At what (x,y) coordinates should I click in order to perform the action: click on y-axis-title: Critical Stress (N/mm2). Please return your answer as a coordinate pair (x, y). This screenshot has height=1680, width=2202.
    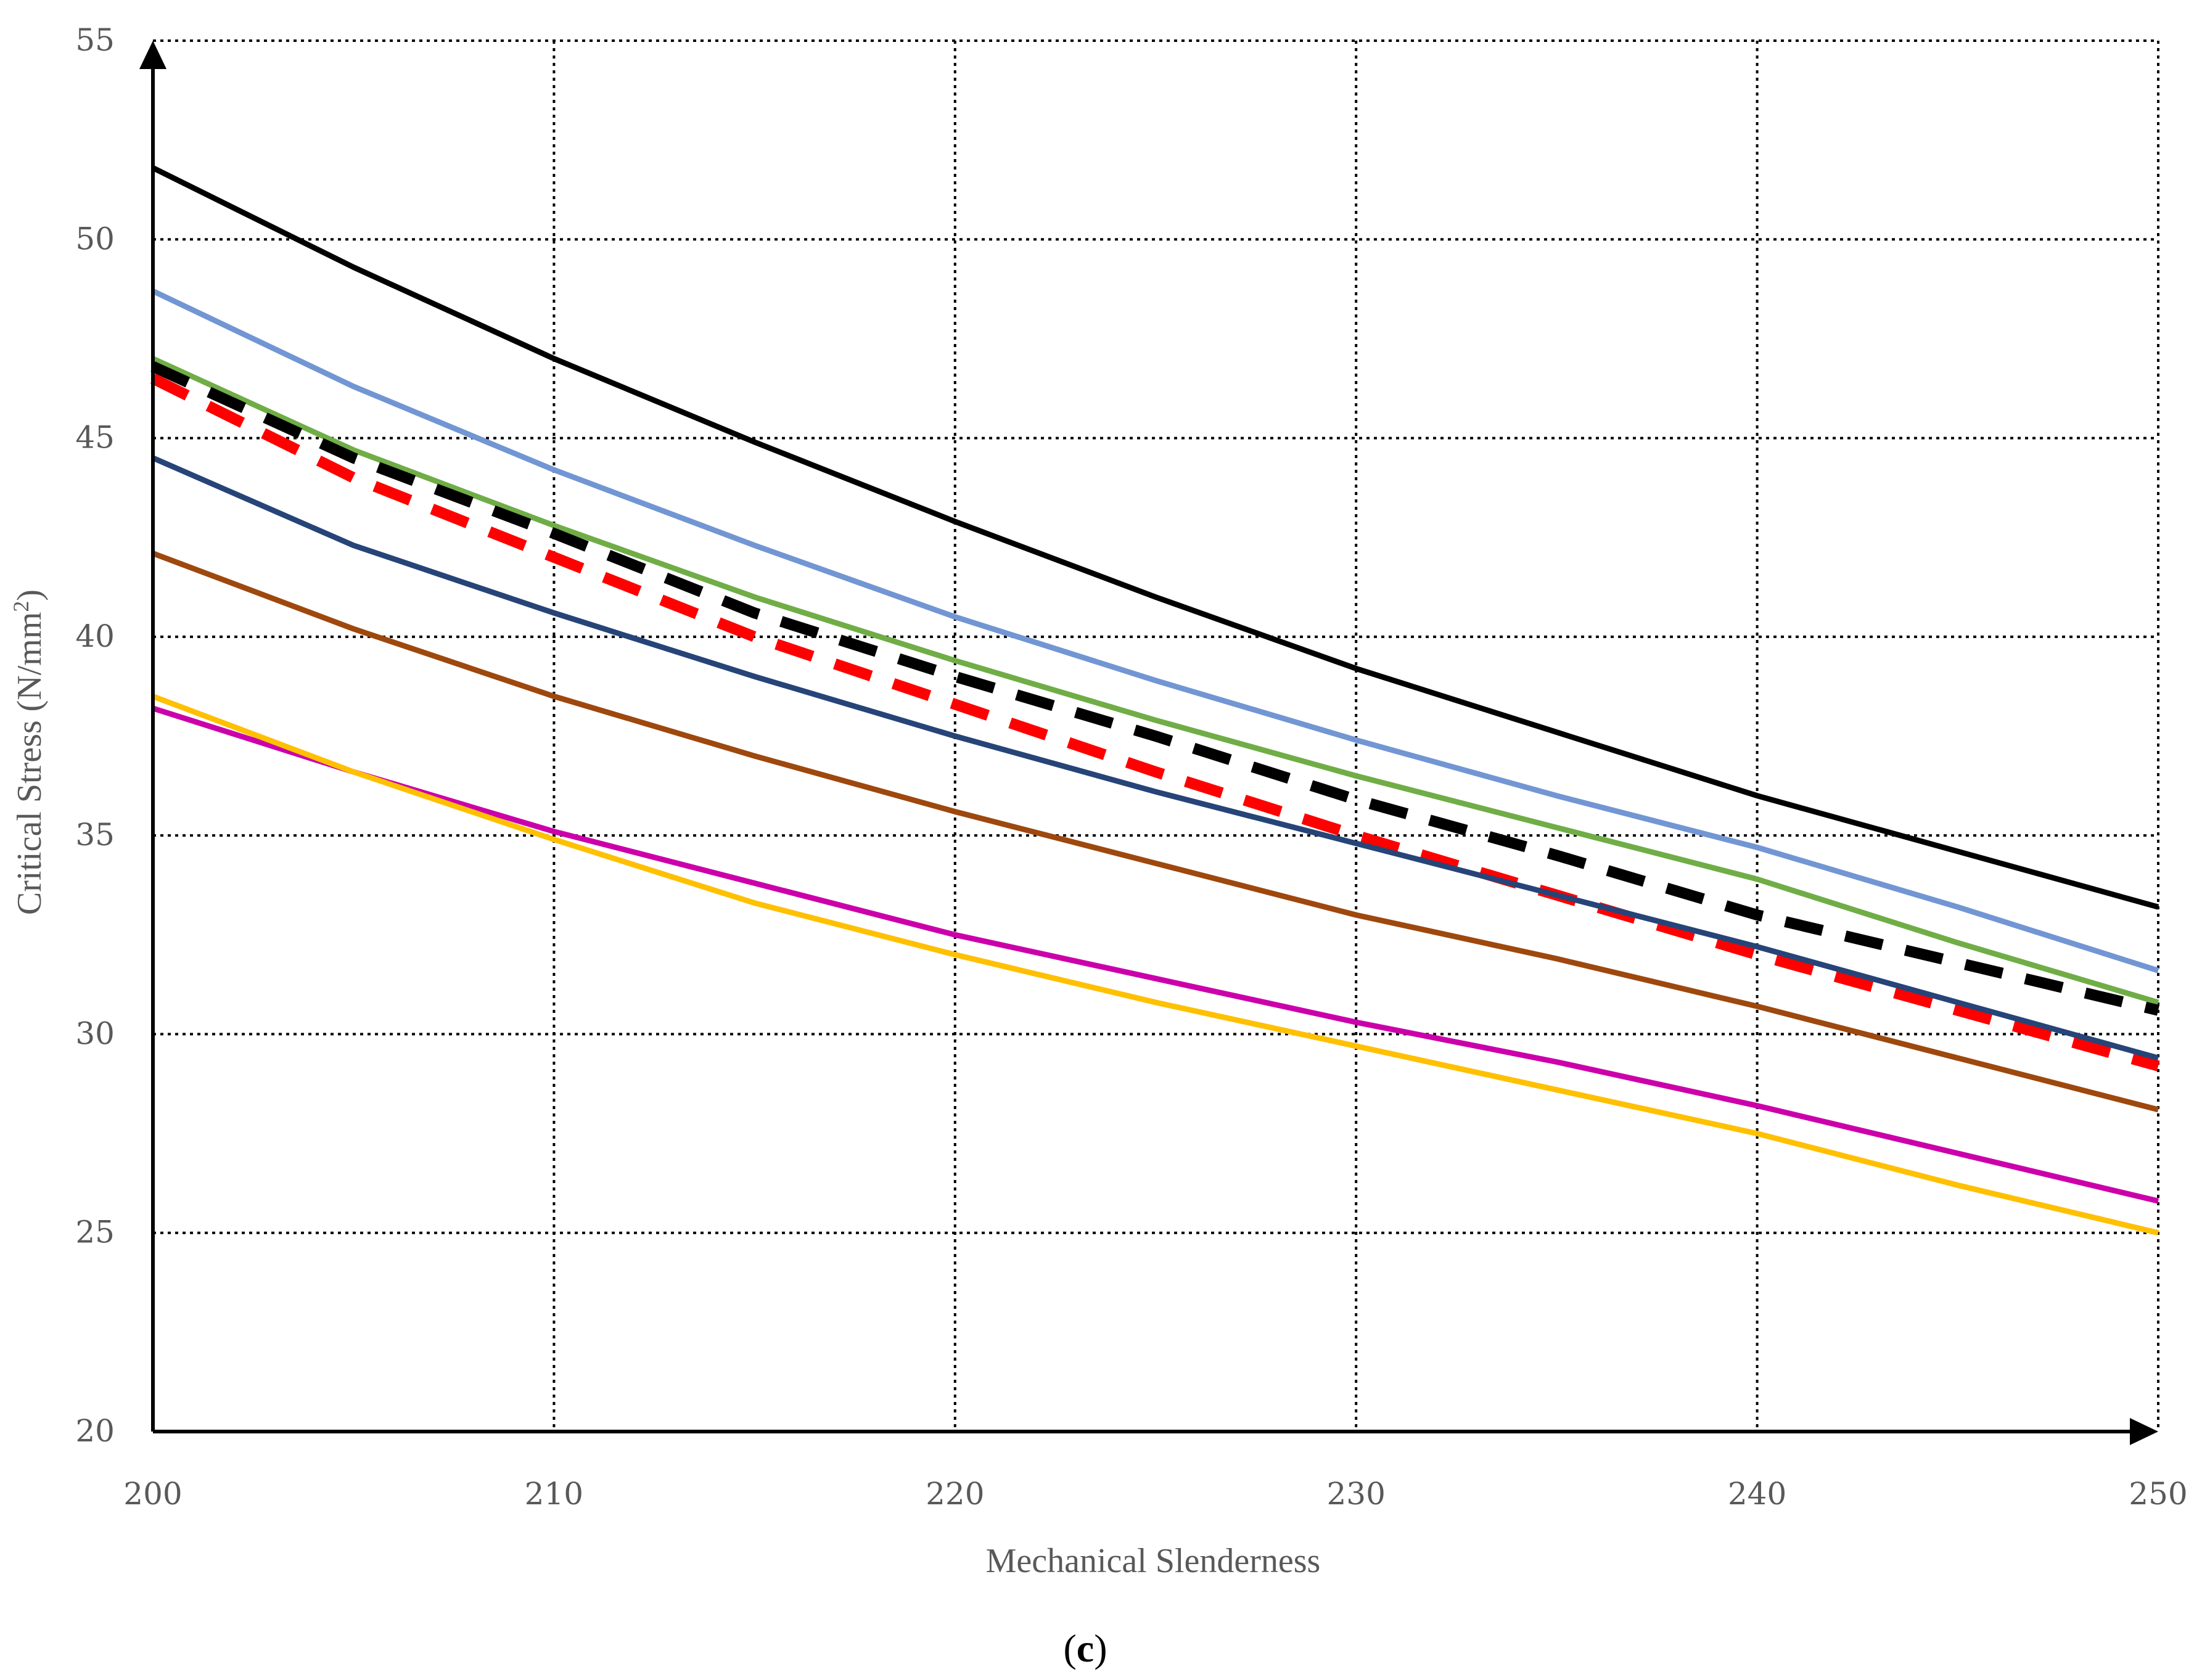
    Looking at the image, I should click on (29, 752).